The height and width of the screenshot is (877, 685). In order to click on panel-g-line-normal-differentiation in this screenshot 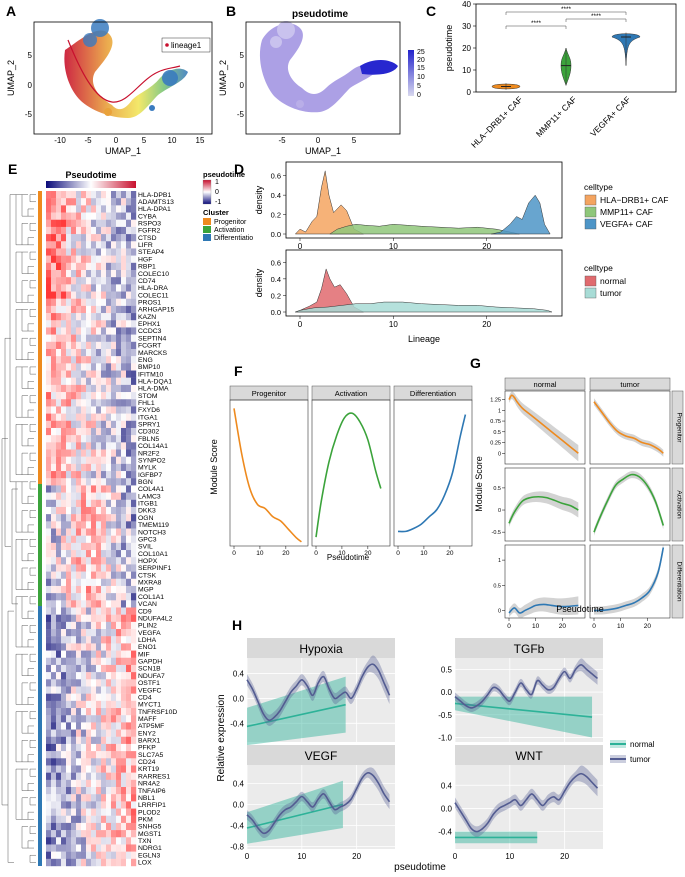, I will do `click(543, 608)`.